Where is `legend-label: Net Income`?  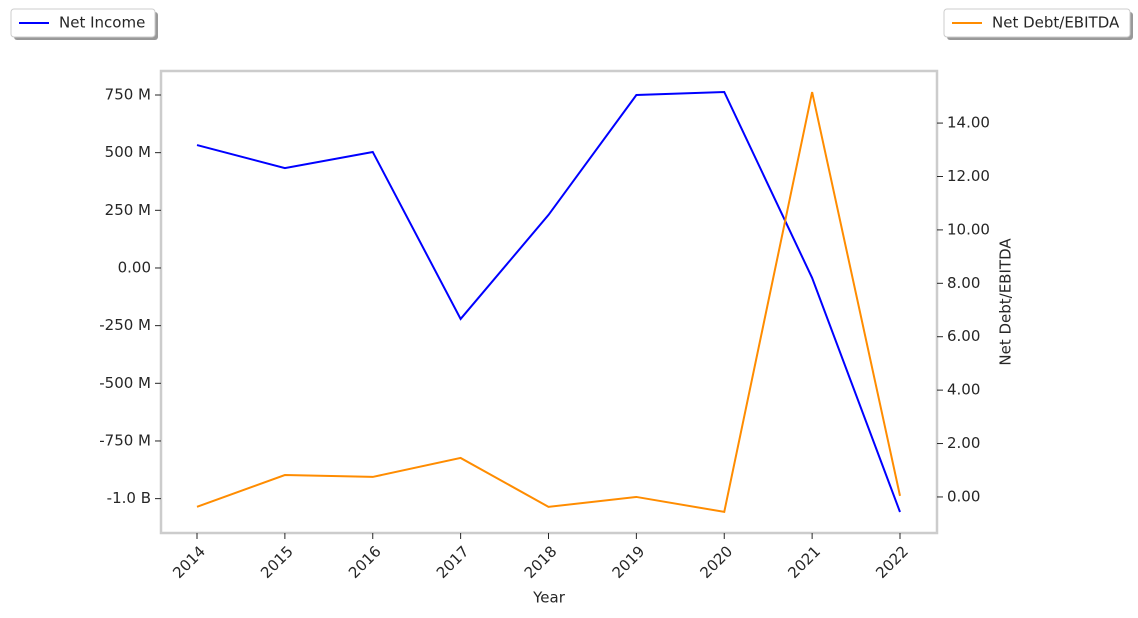 legend-label: Net Income is located at coordinates (102, 23).